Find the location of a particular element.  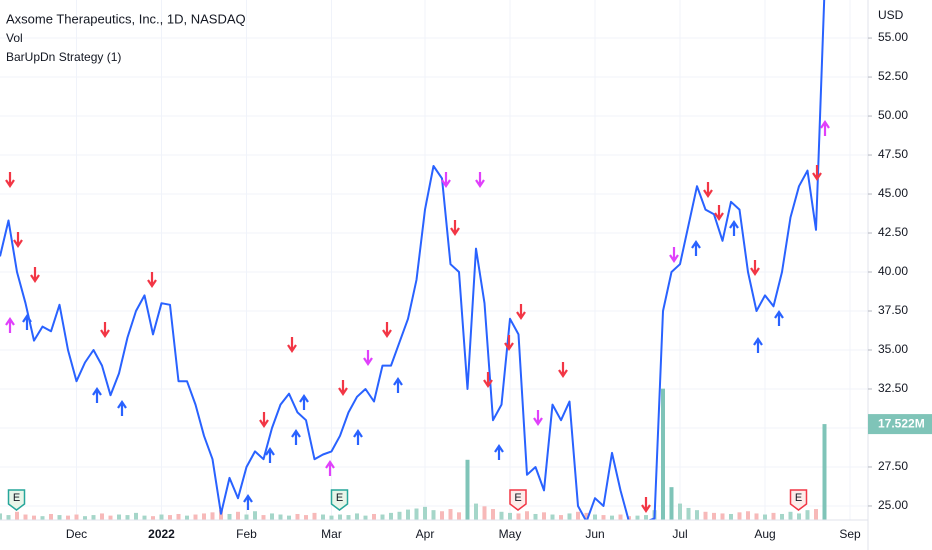

x-tick-label: Sep is located at coordinates (850, 534).